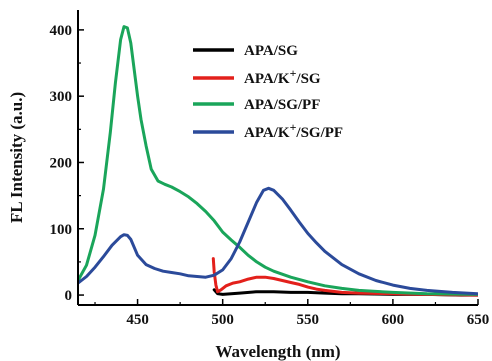 This screenshot has width=492, height=361. Describe the element at coordinates (16, 157) in the screenshot. I see `y-axis-title: FL Intensity (a.u.)` at that location.